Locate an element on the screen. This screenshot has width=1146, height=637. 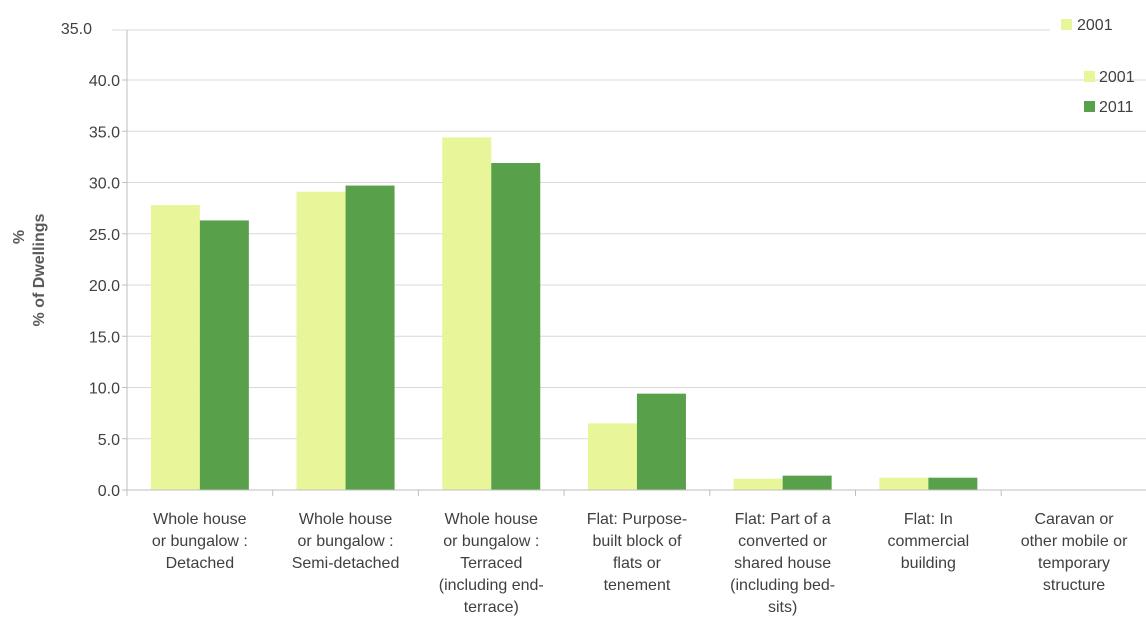
x-category-label-line: Flat: In is located at coordinates (928, 519).